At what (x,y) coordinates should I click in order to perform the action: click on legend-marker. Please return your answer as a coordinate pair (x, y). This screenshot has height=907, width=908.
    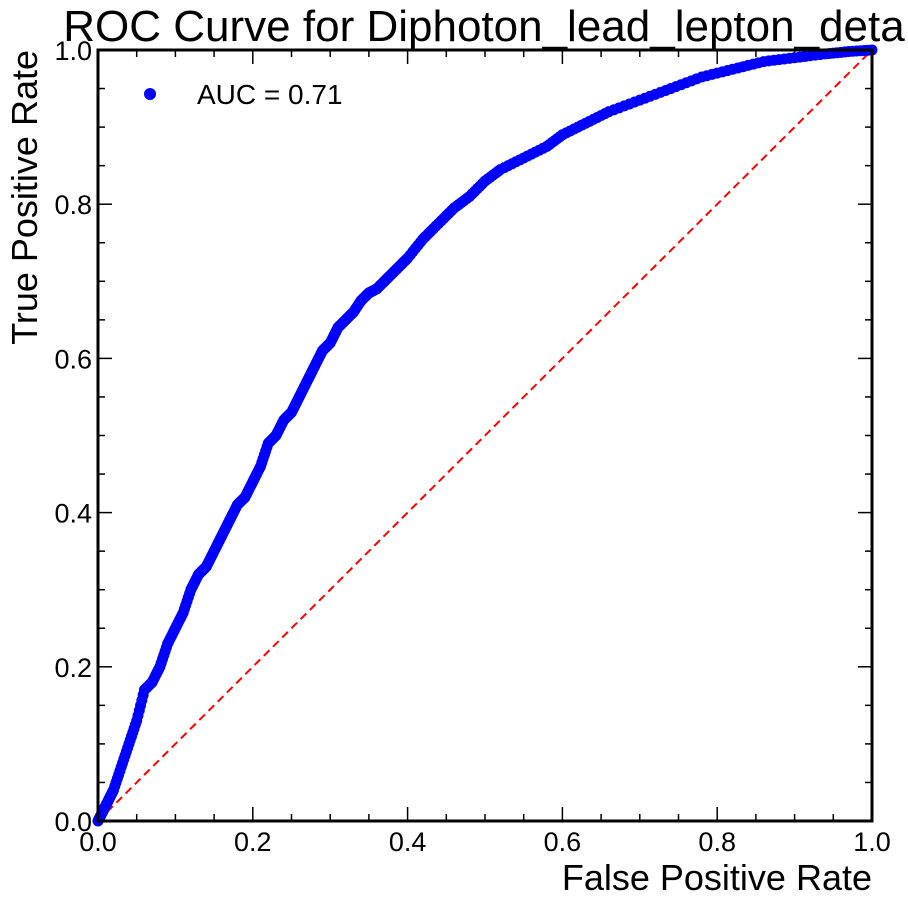
    Looking at the image, I should click on (150, 94).